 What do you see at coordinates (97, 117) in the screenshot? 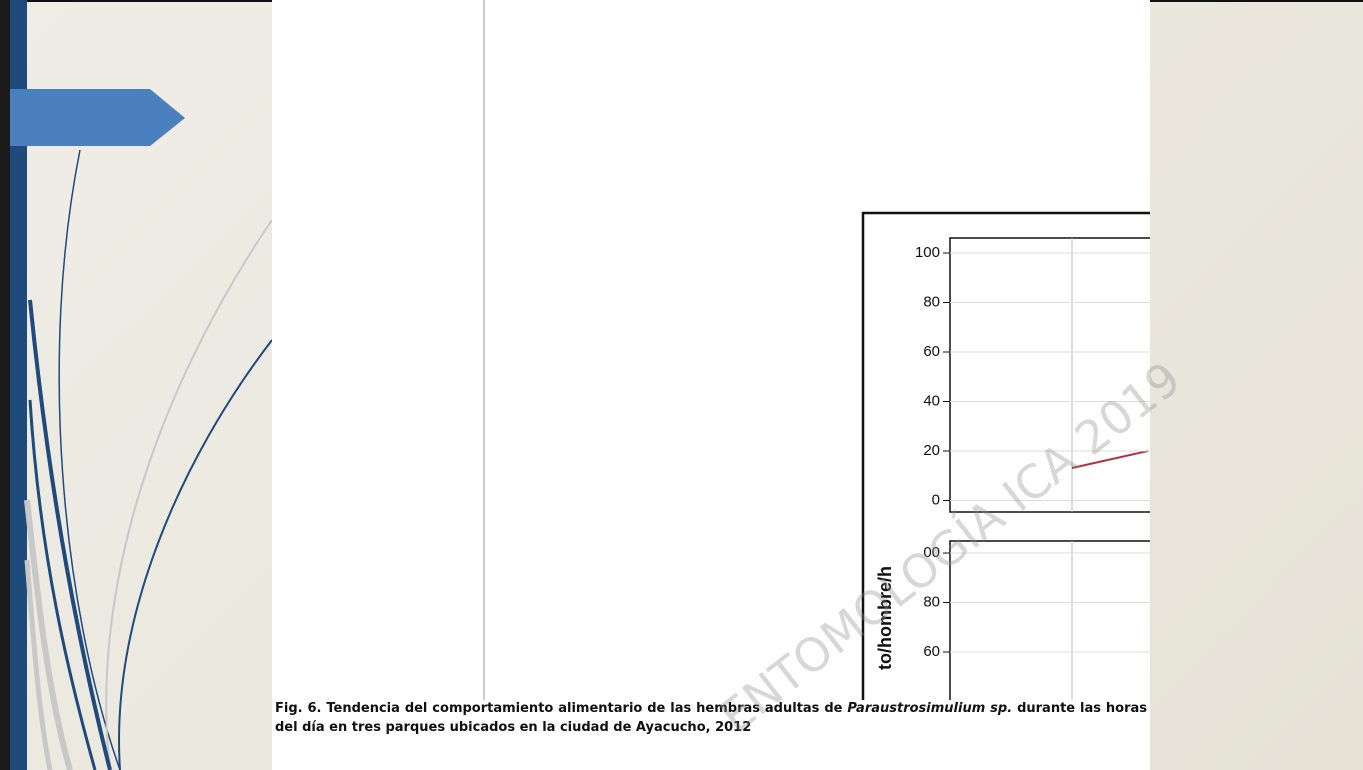
I see `arrow` at bounding box center [97, 117].